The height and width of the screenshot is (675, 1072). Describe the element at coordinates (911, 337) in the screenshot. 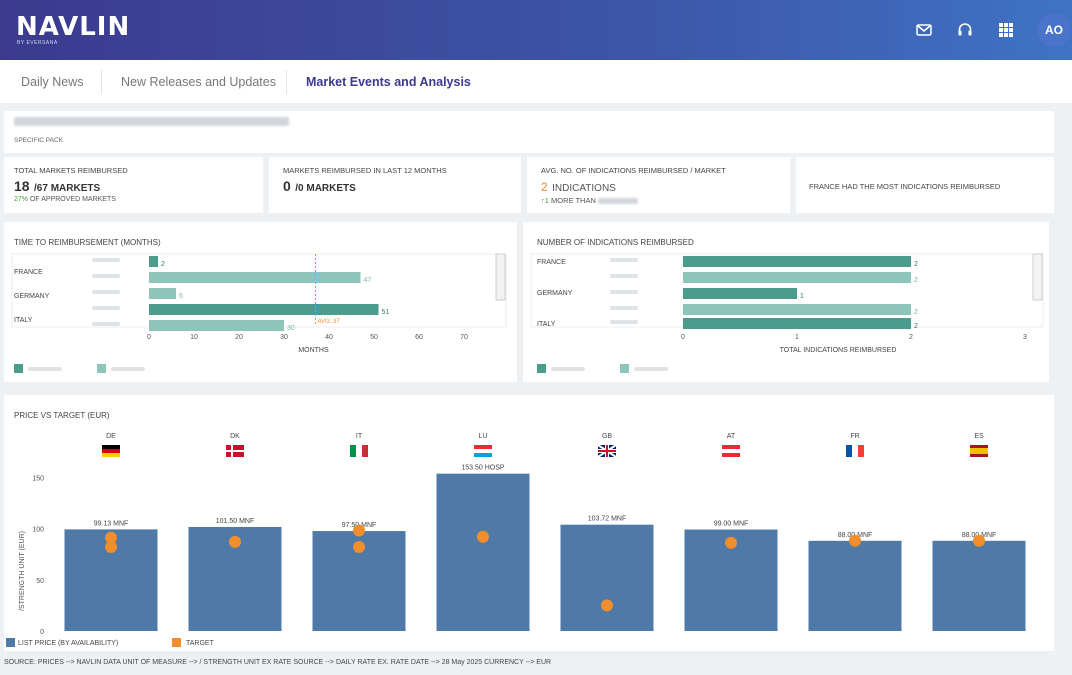

I see `x-tick-label: 2` at that location.